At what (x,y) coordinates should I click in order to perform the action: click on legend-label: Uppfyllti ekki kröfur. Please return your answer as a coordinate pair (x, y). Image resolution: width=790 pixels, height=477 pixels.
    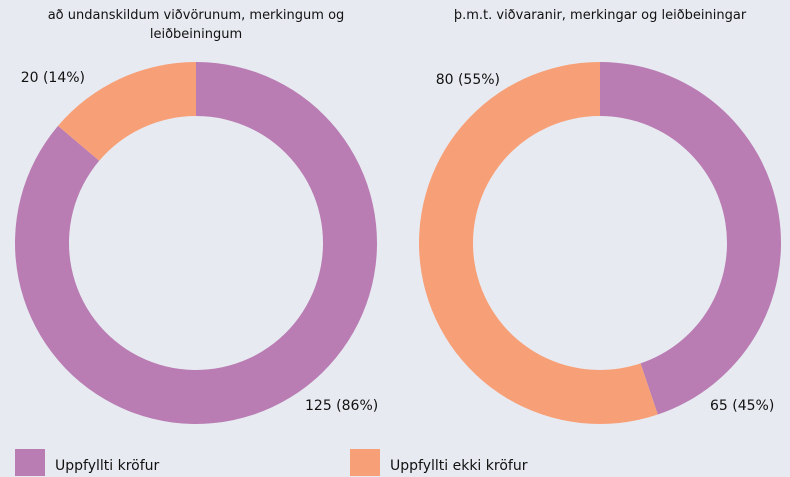
    Looking at the image, I should click on (459, 466).